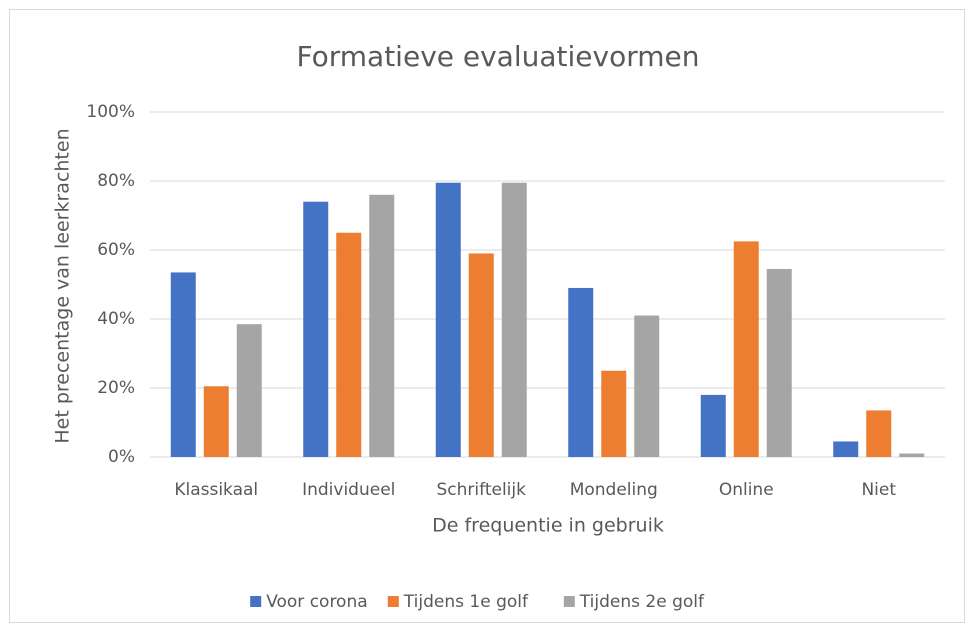 This screenshot has width=975, height=633. Describe the element at coordinates (548, 526) in the screenshot. I see `x-axis-label: De frequentie in gebruik` at that location.